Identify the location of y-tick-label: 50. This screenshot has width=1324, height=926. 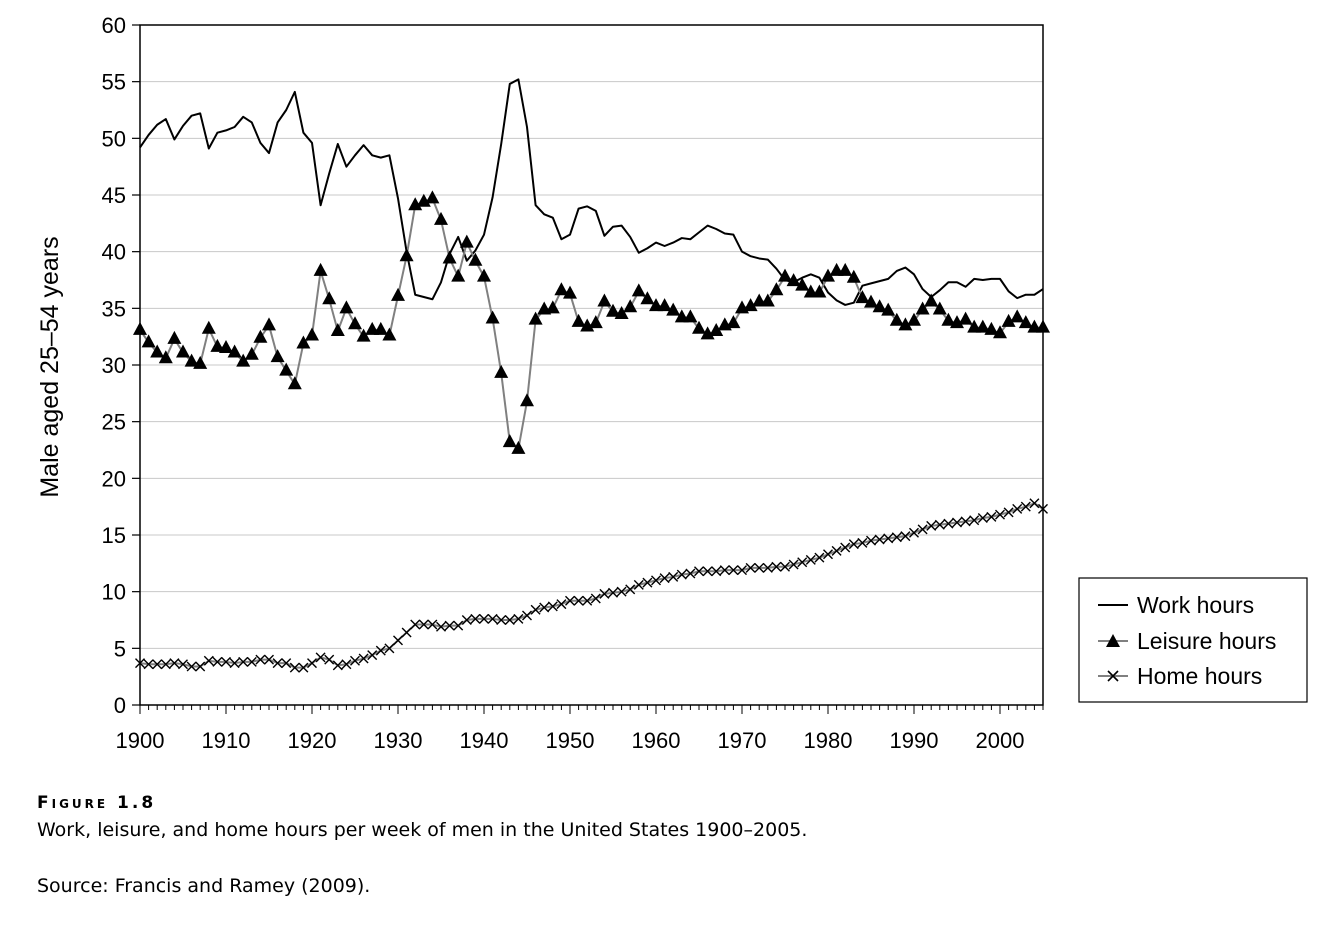
(114, 138).